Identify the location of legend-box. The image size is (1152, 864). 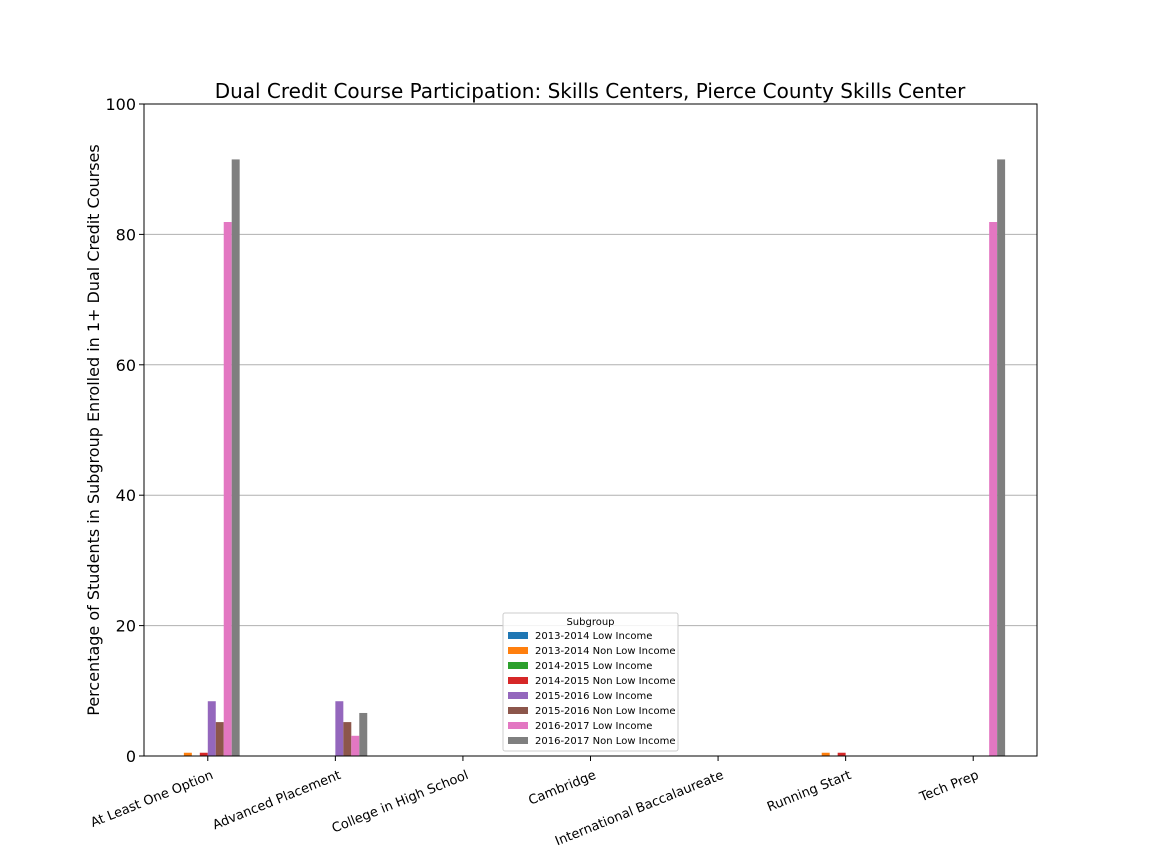
(590, 682).